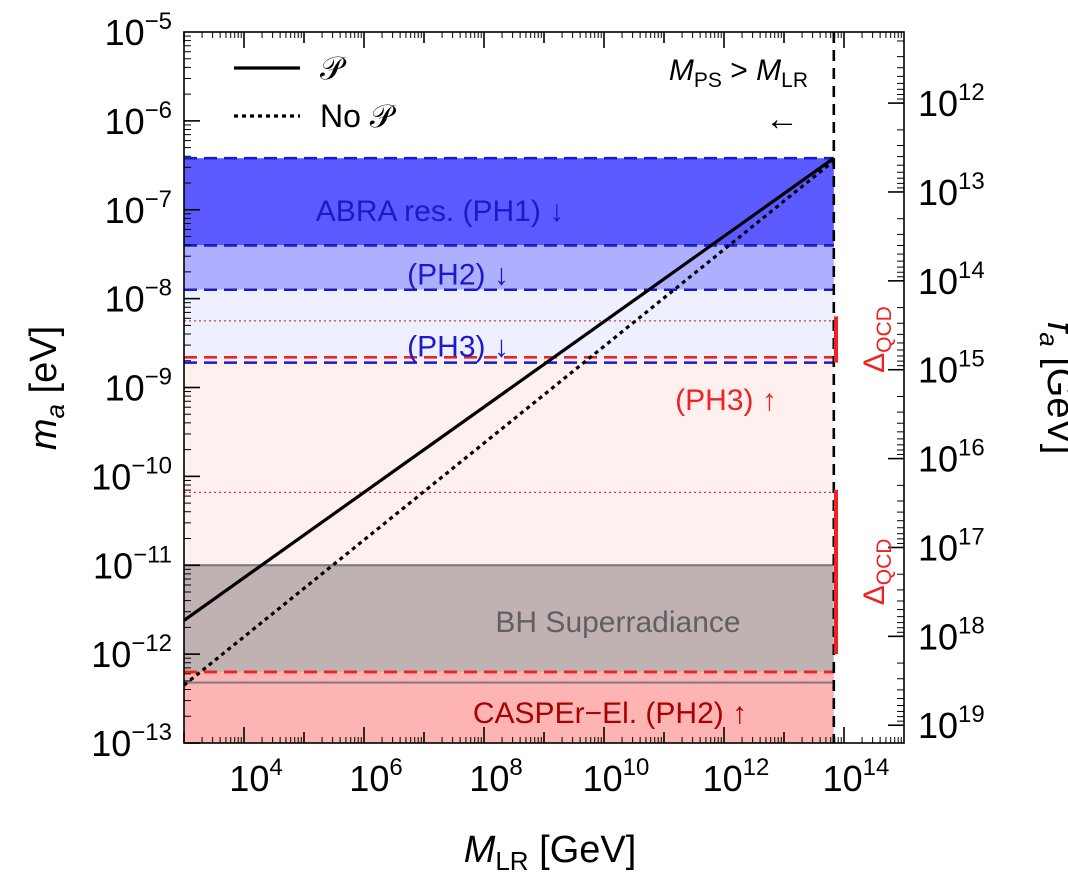  I want to click on band-abra-ph2, so click(509, 267).